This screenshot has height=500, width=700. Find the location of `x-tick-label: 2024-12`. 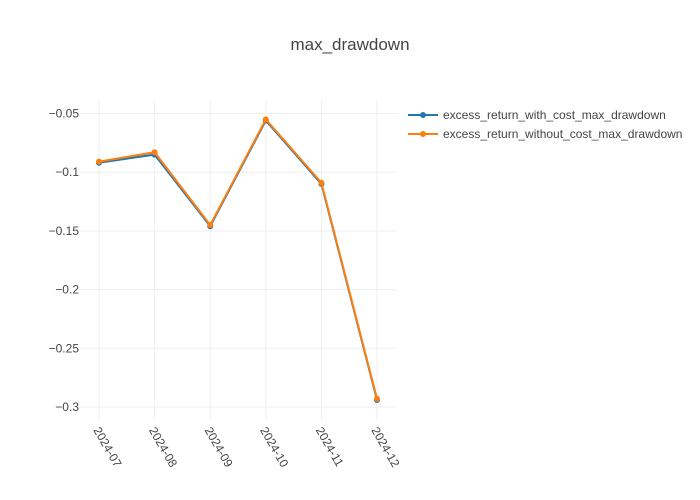

x-tick-label: 2024-12 is located at coordinates (385, 447).